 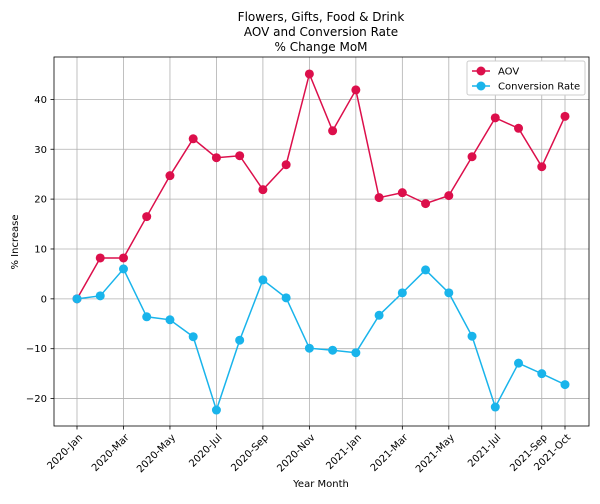 I want to click on chart-title-line-1: Flowers, Gifts, Food & Drink, so click(x=321, y=17).